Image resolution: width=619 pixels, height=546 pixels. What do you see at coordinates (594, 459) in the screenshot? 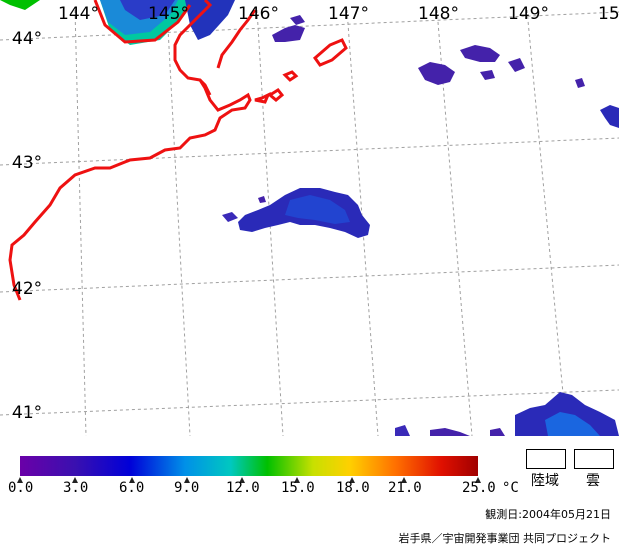
I see `cloud-swatch` at bounding box center [594, 459].